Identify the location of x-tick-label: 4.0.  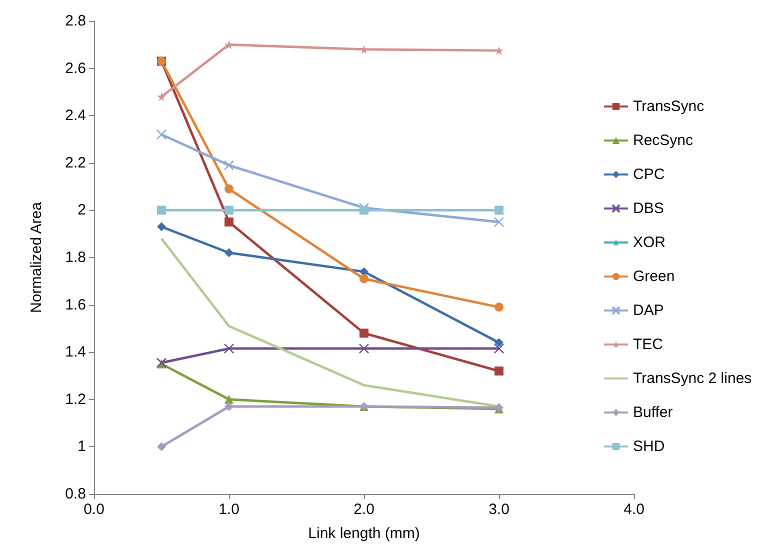
(634, 509).